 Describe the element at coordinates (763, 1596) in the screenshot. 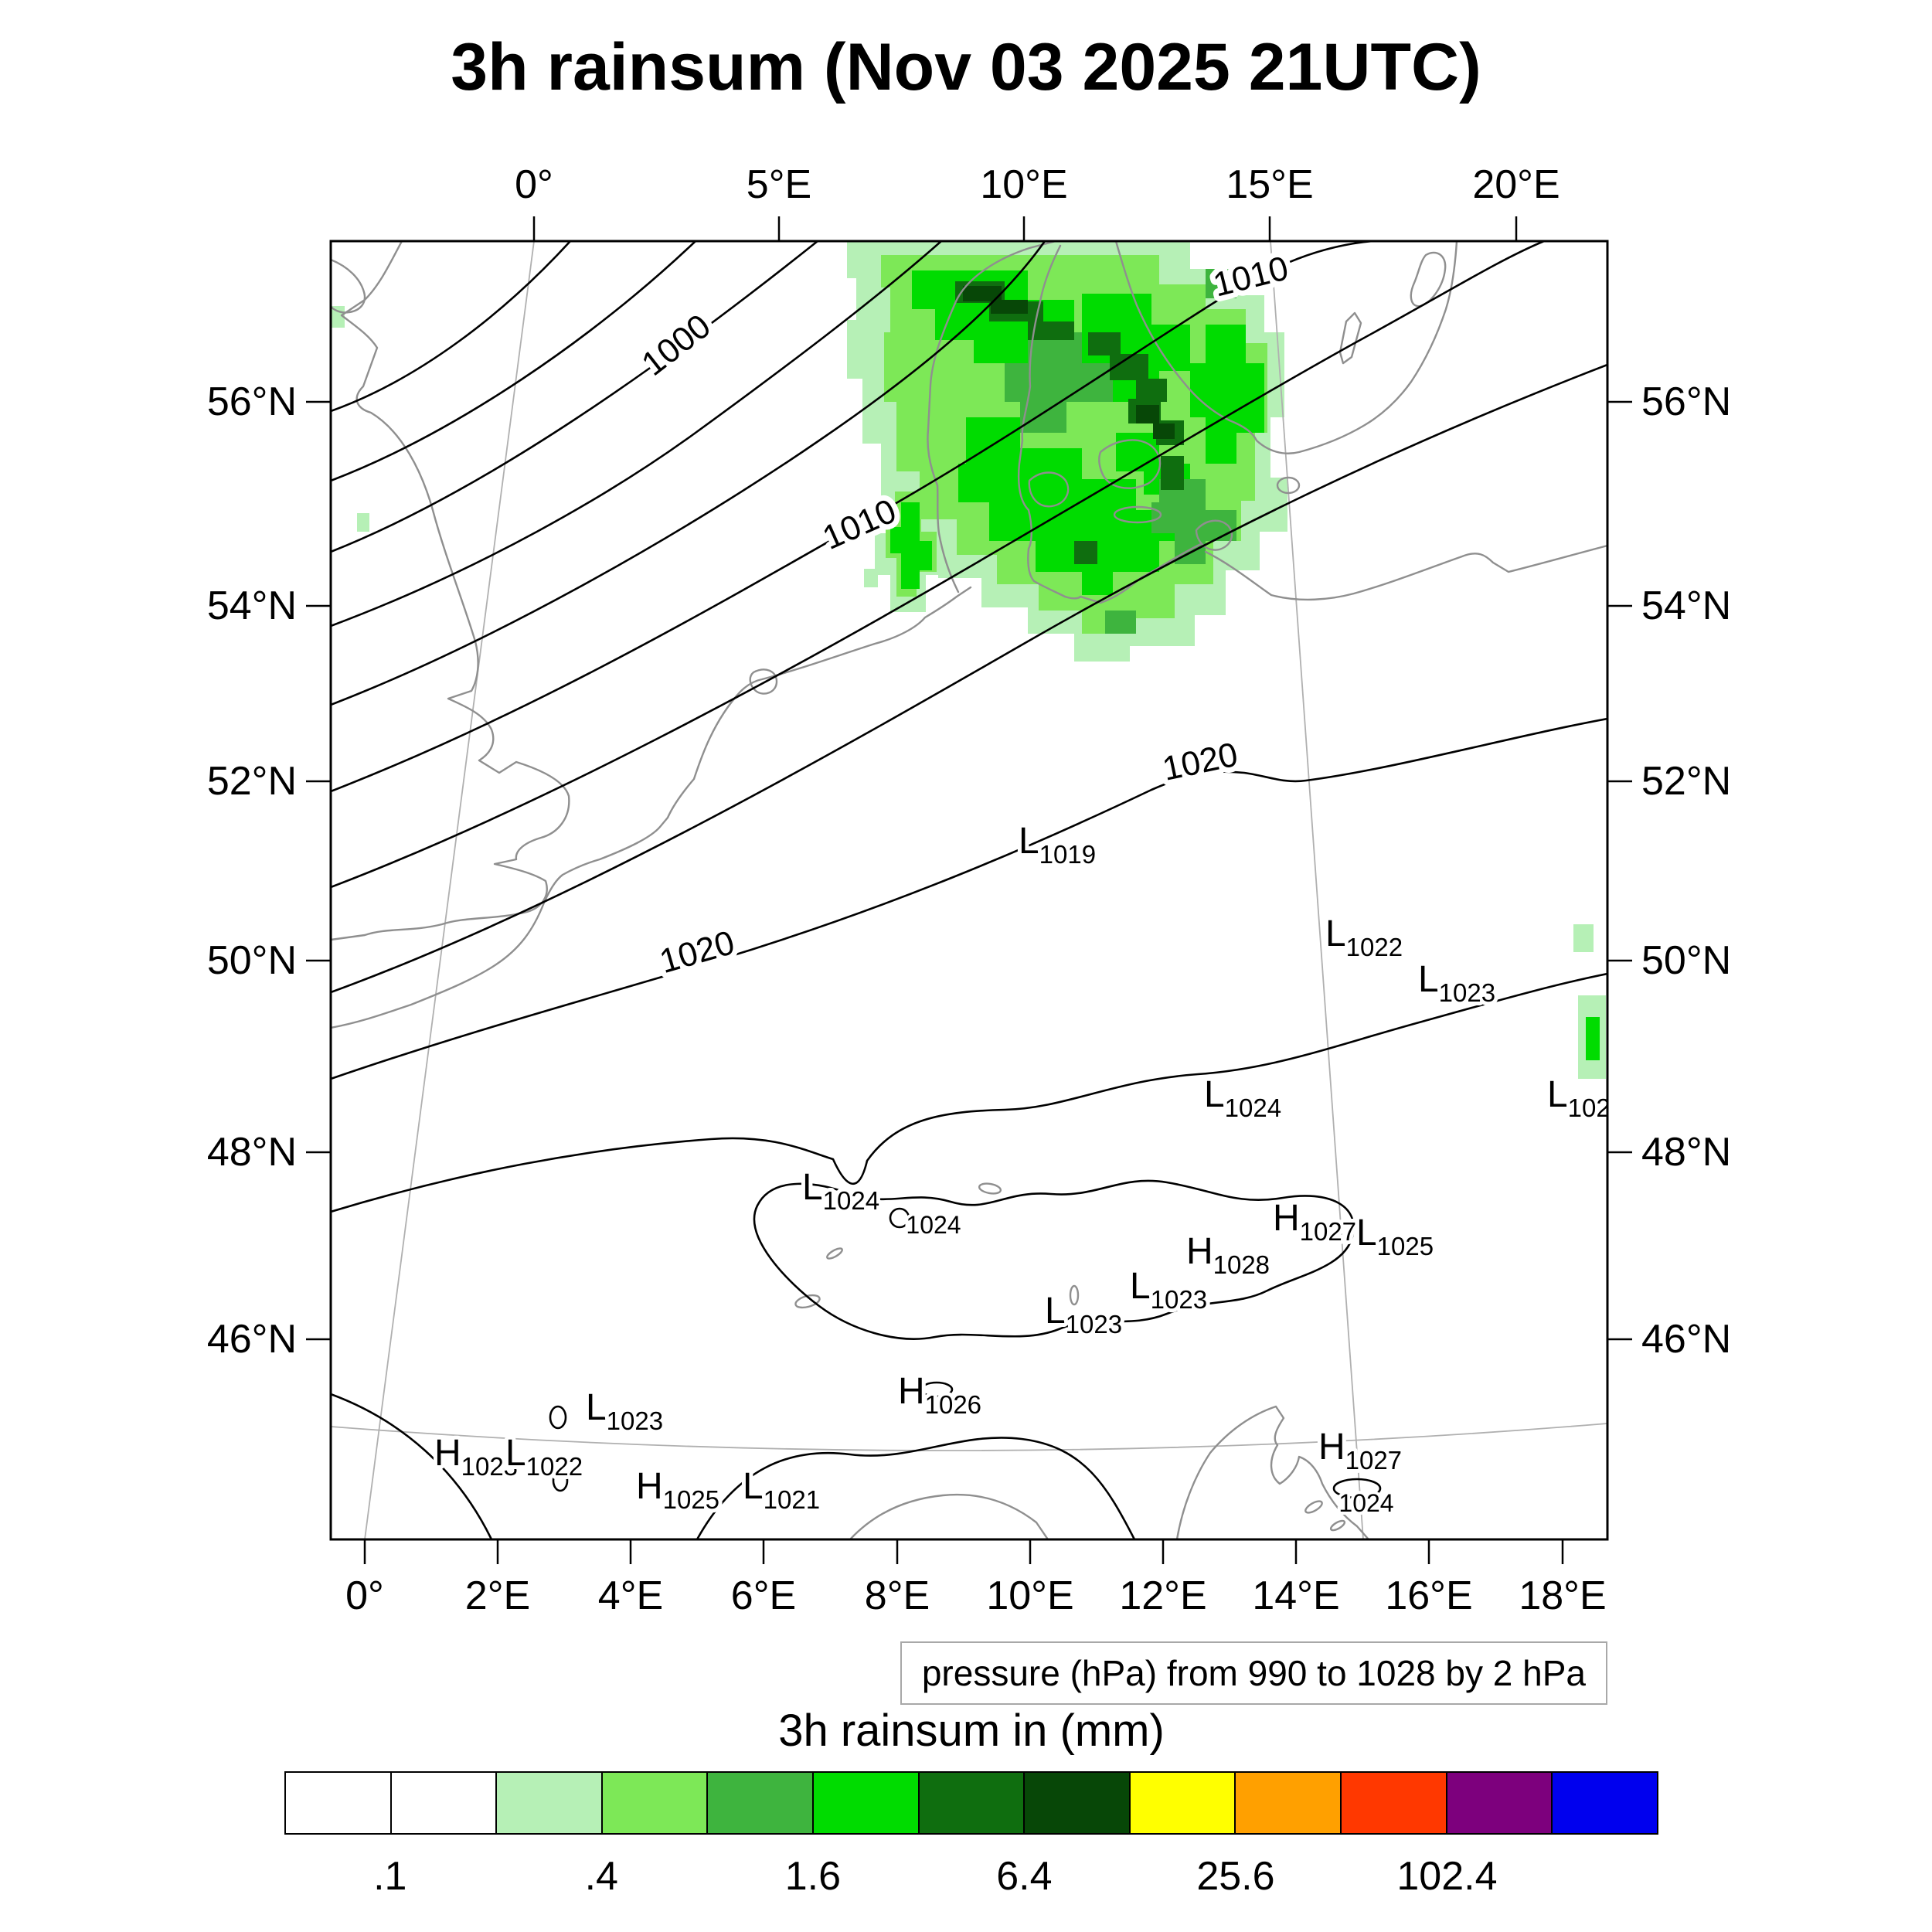

I see `axis-label: 6°E` at that location.